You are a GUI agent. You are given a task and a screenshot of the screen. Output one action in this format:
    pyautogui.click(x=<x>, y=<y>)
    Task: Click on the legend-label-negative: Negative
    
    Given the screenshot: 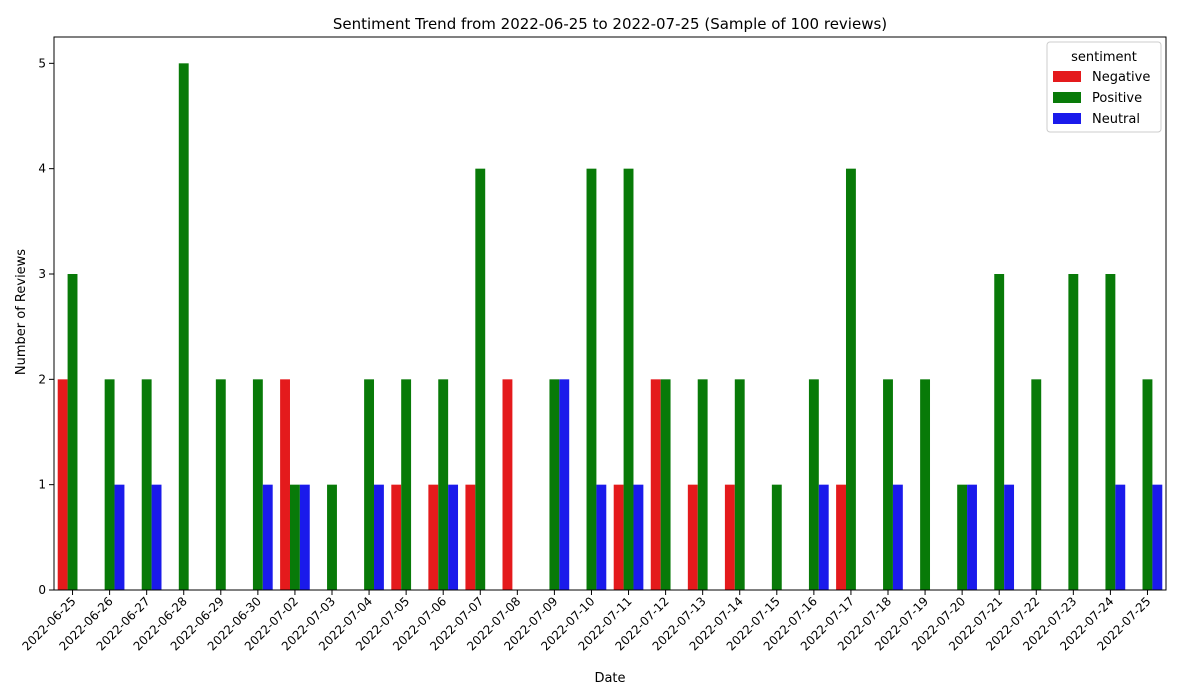 What is the action you would take?
    pyautogui.click(x=1121, y=77)
    